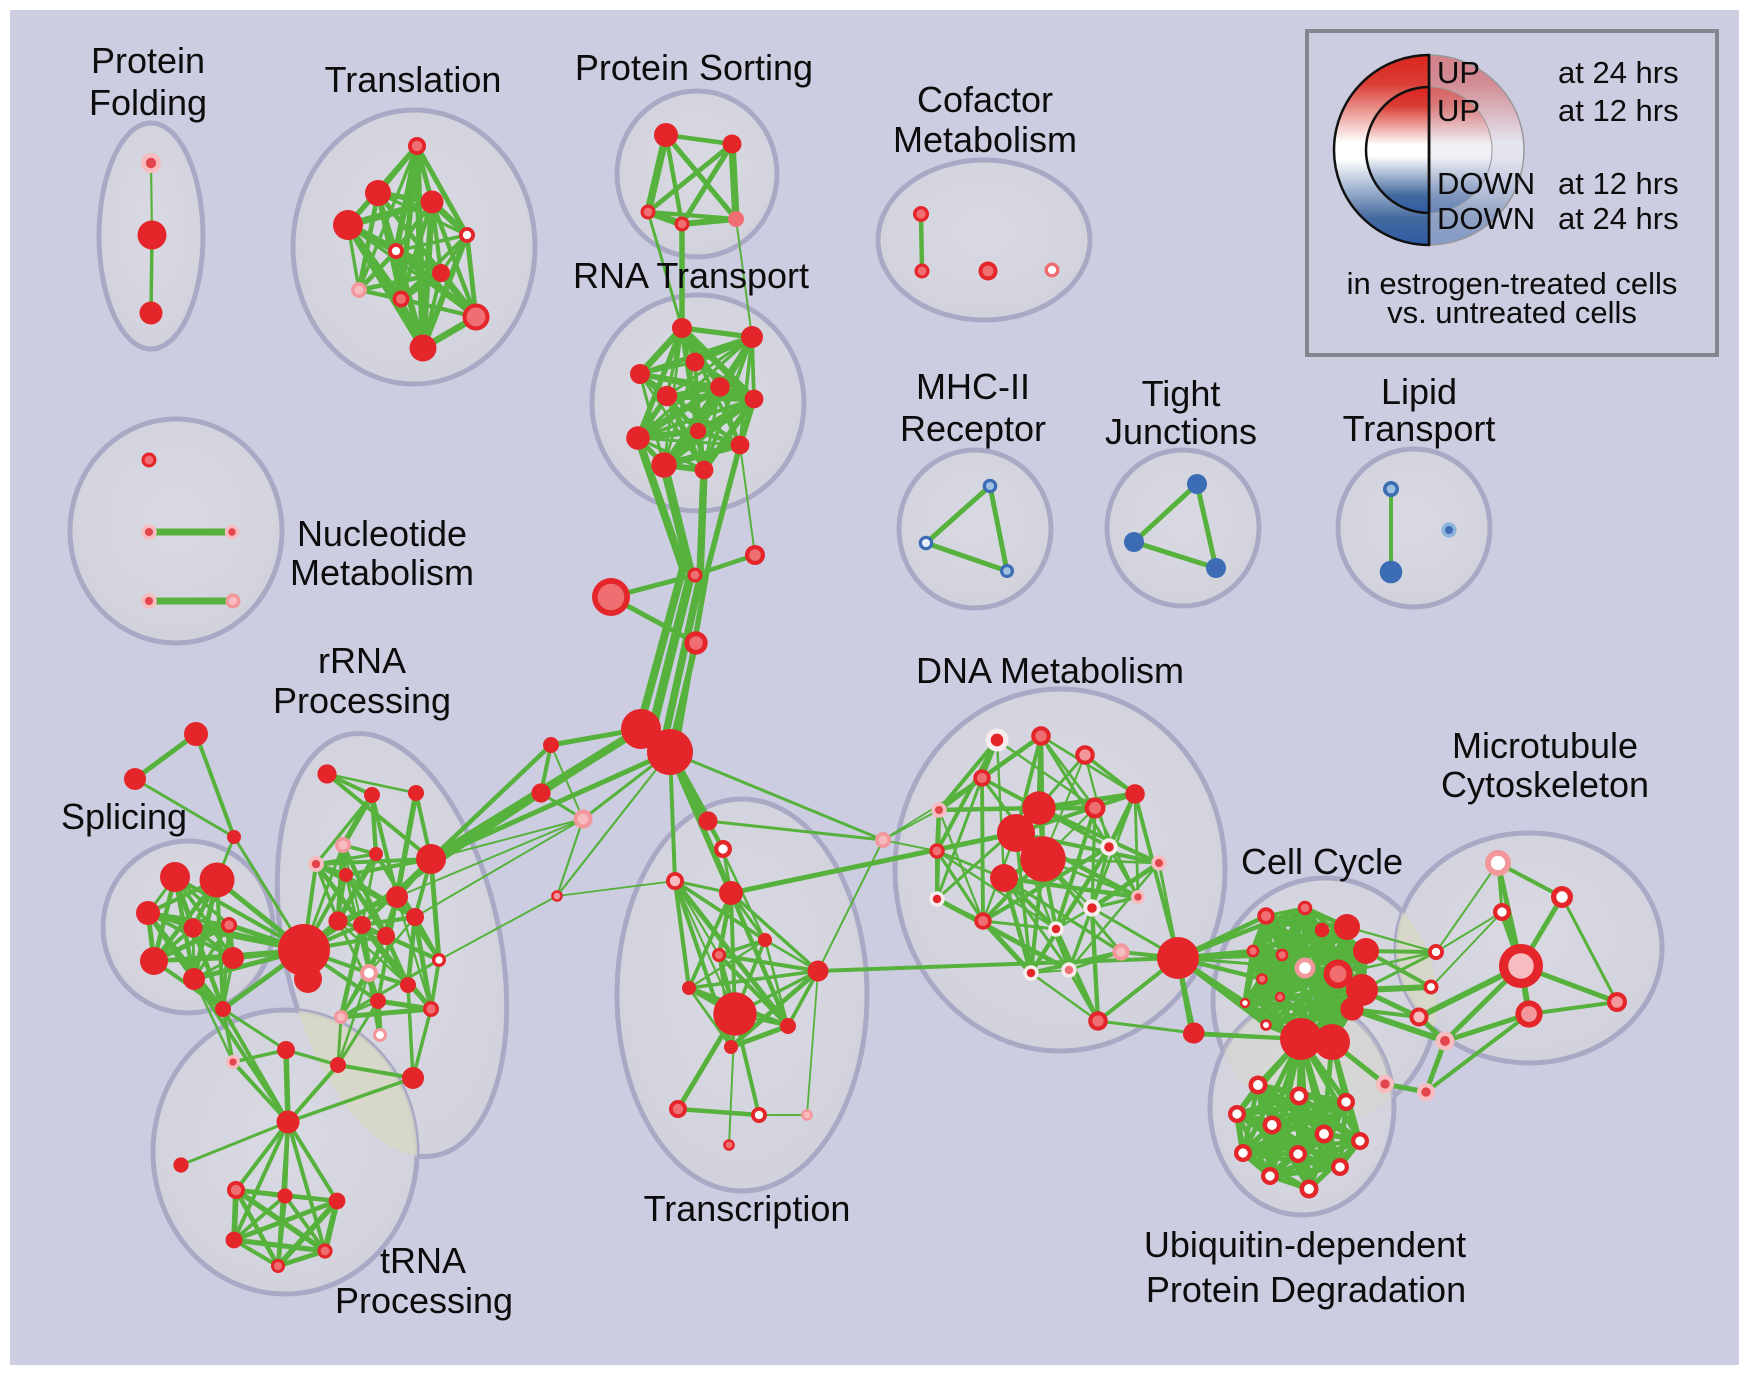 The width and height of the screenshot is (1750, 1381). Describe the element at coordinates (148, 102) in the screenshot. I see `svg-text: Folding` at that location.